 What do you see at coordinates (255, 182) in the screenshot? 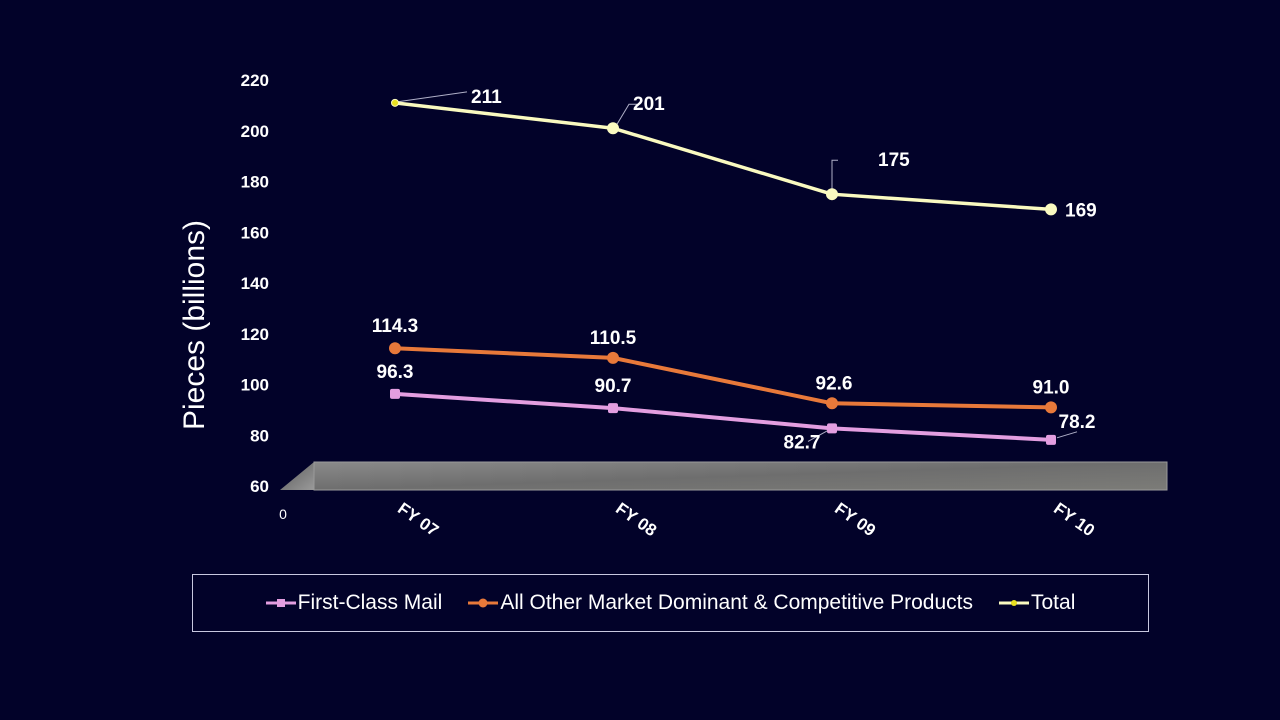
I see `y-tick-label: 180` at bounding box center [255, 182].